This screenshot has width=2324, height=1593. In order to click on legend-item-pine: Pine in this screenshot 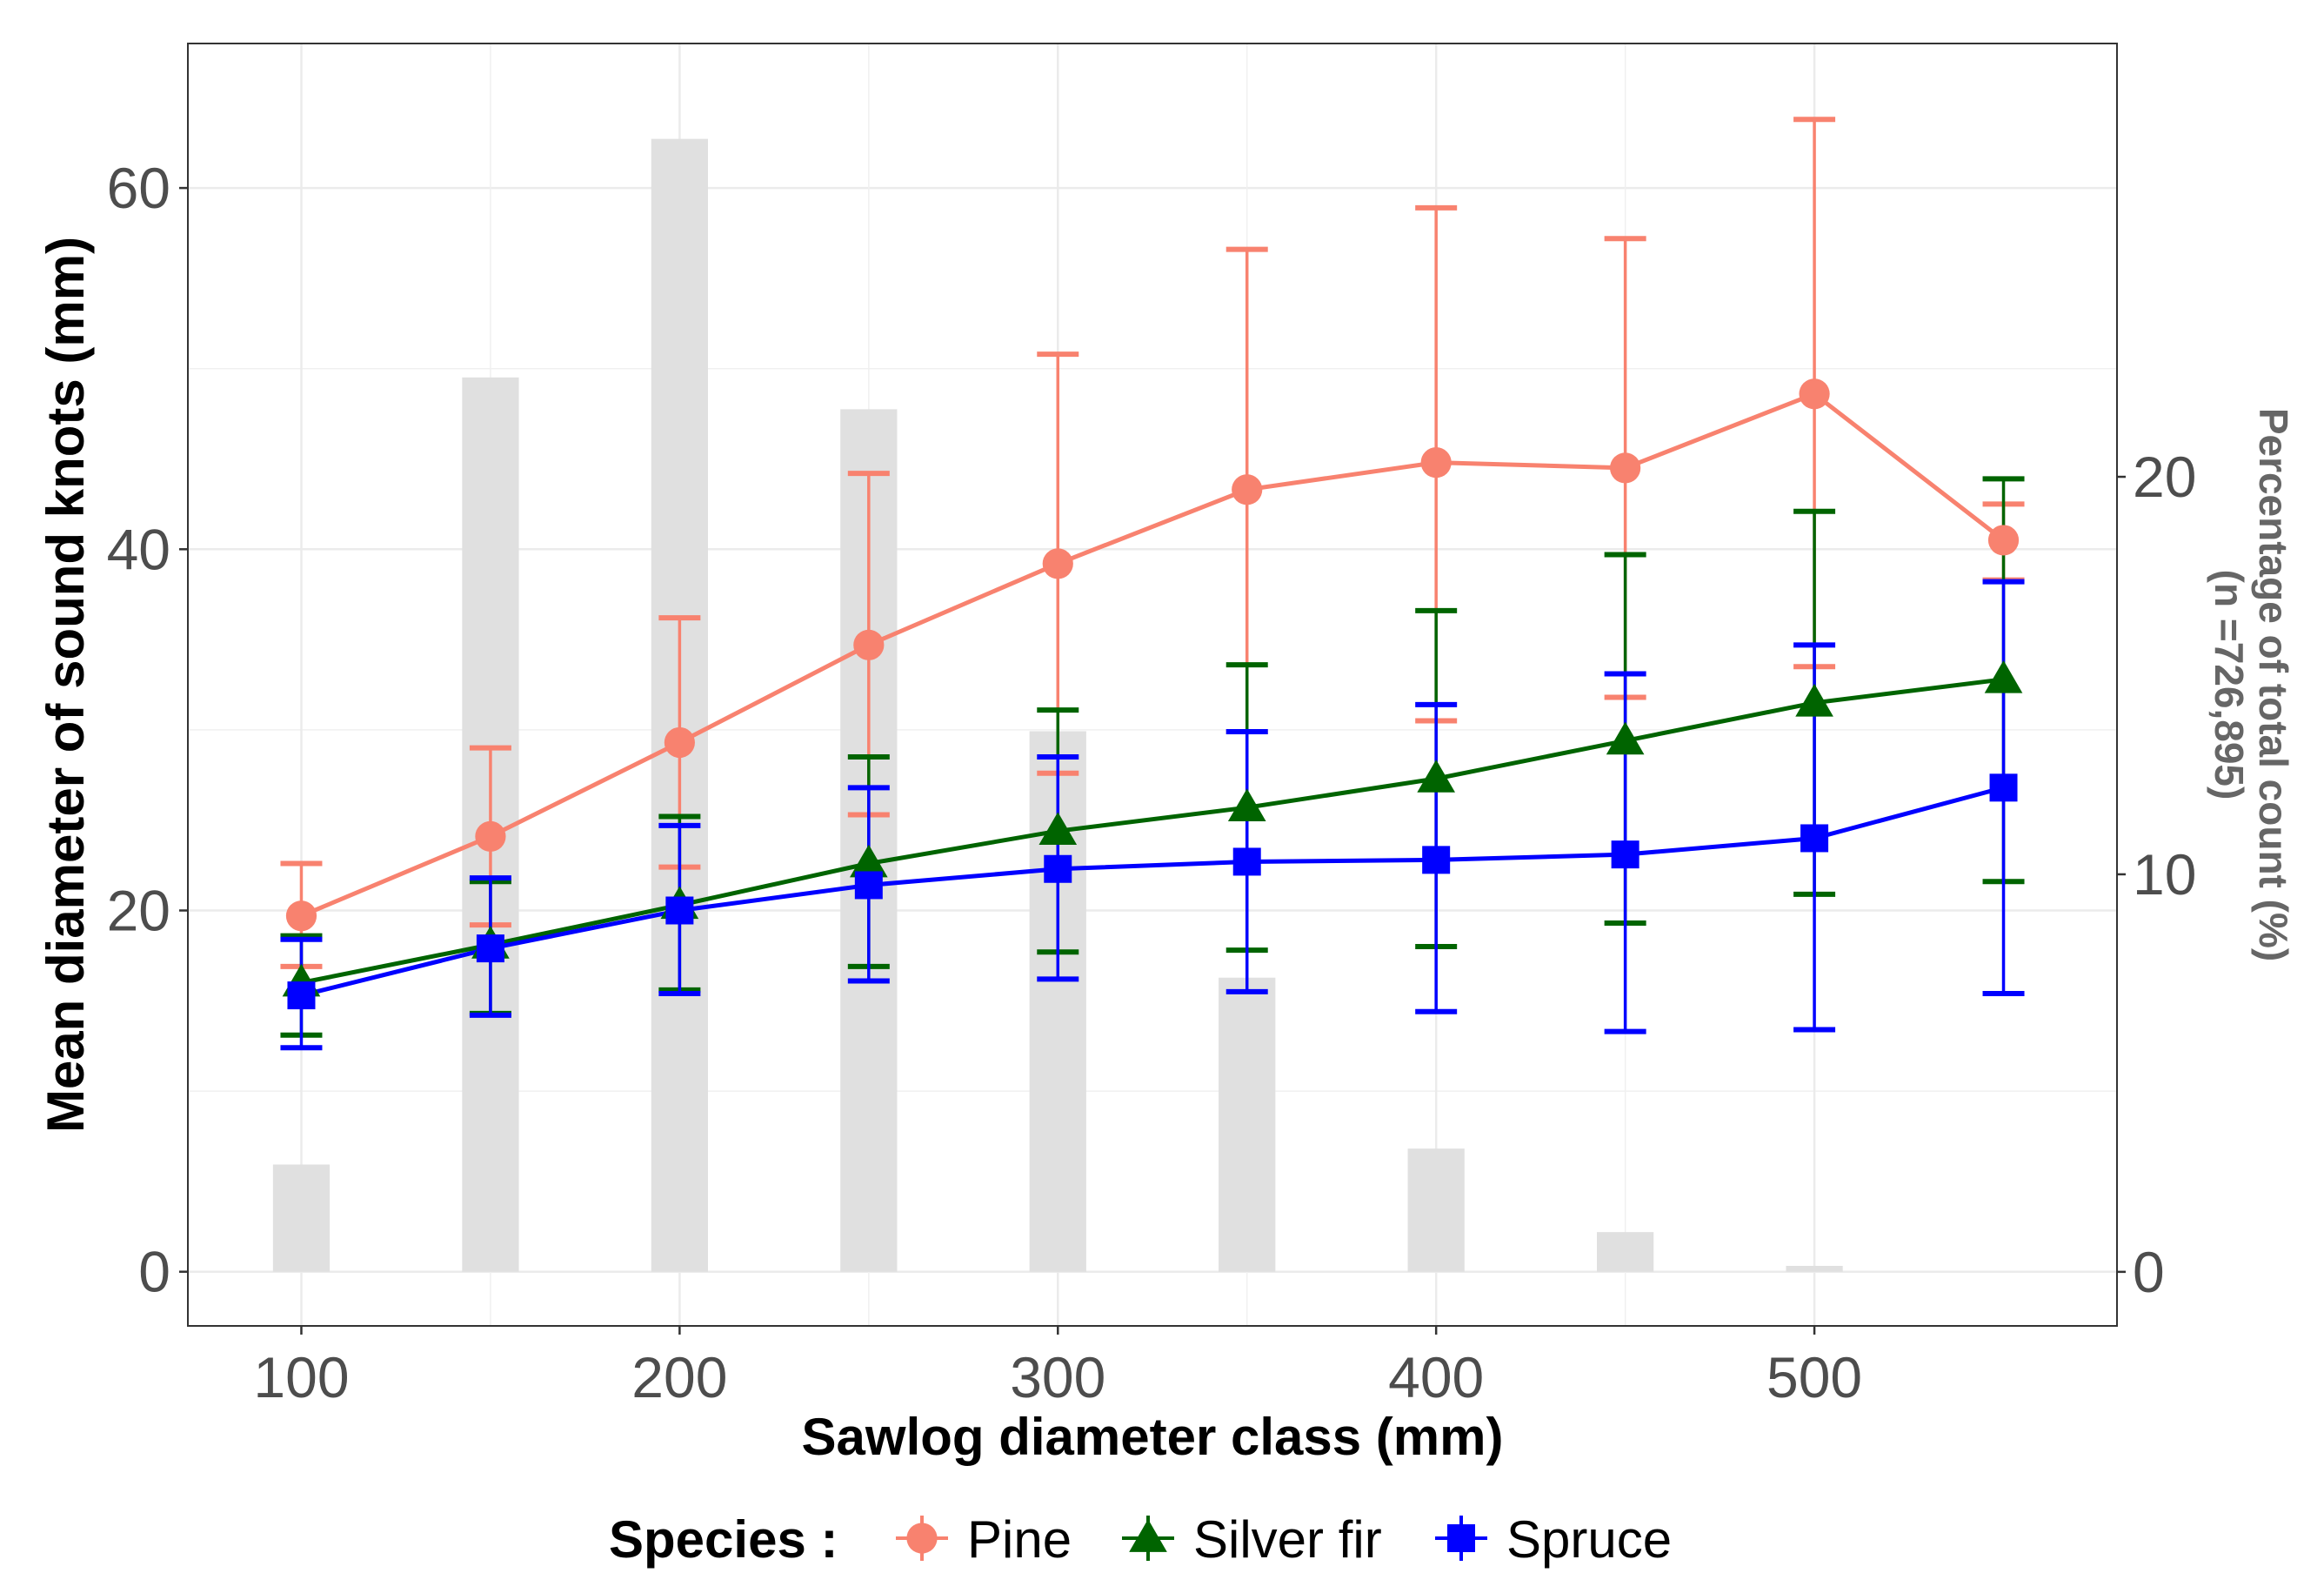, I will do `click(984, 1539)`.